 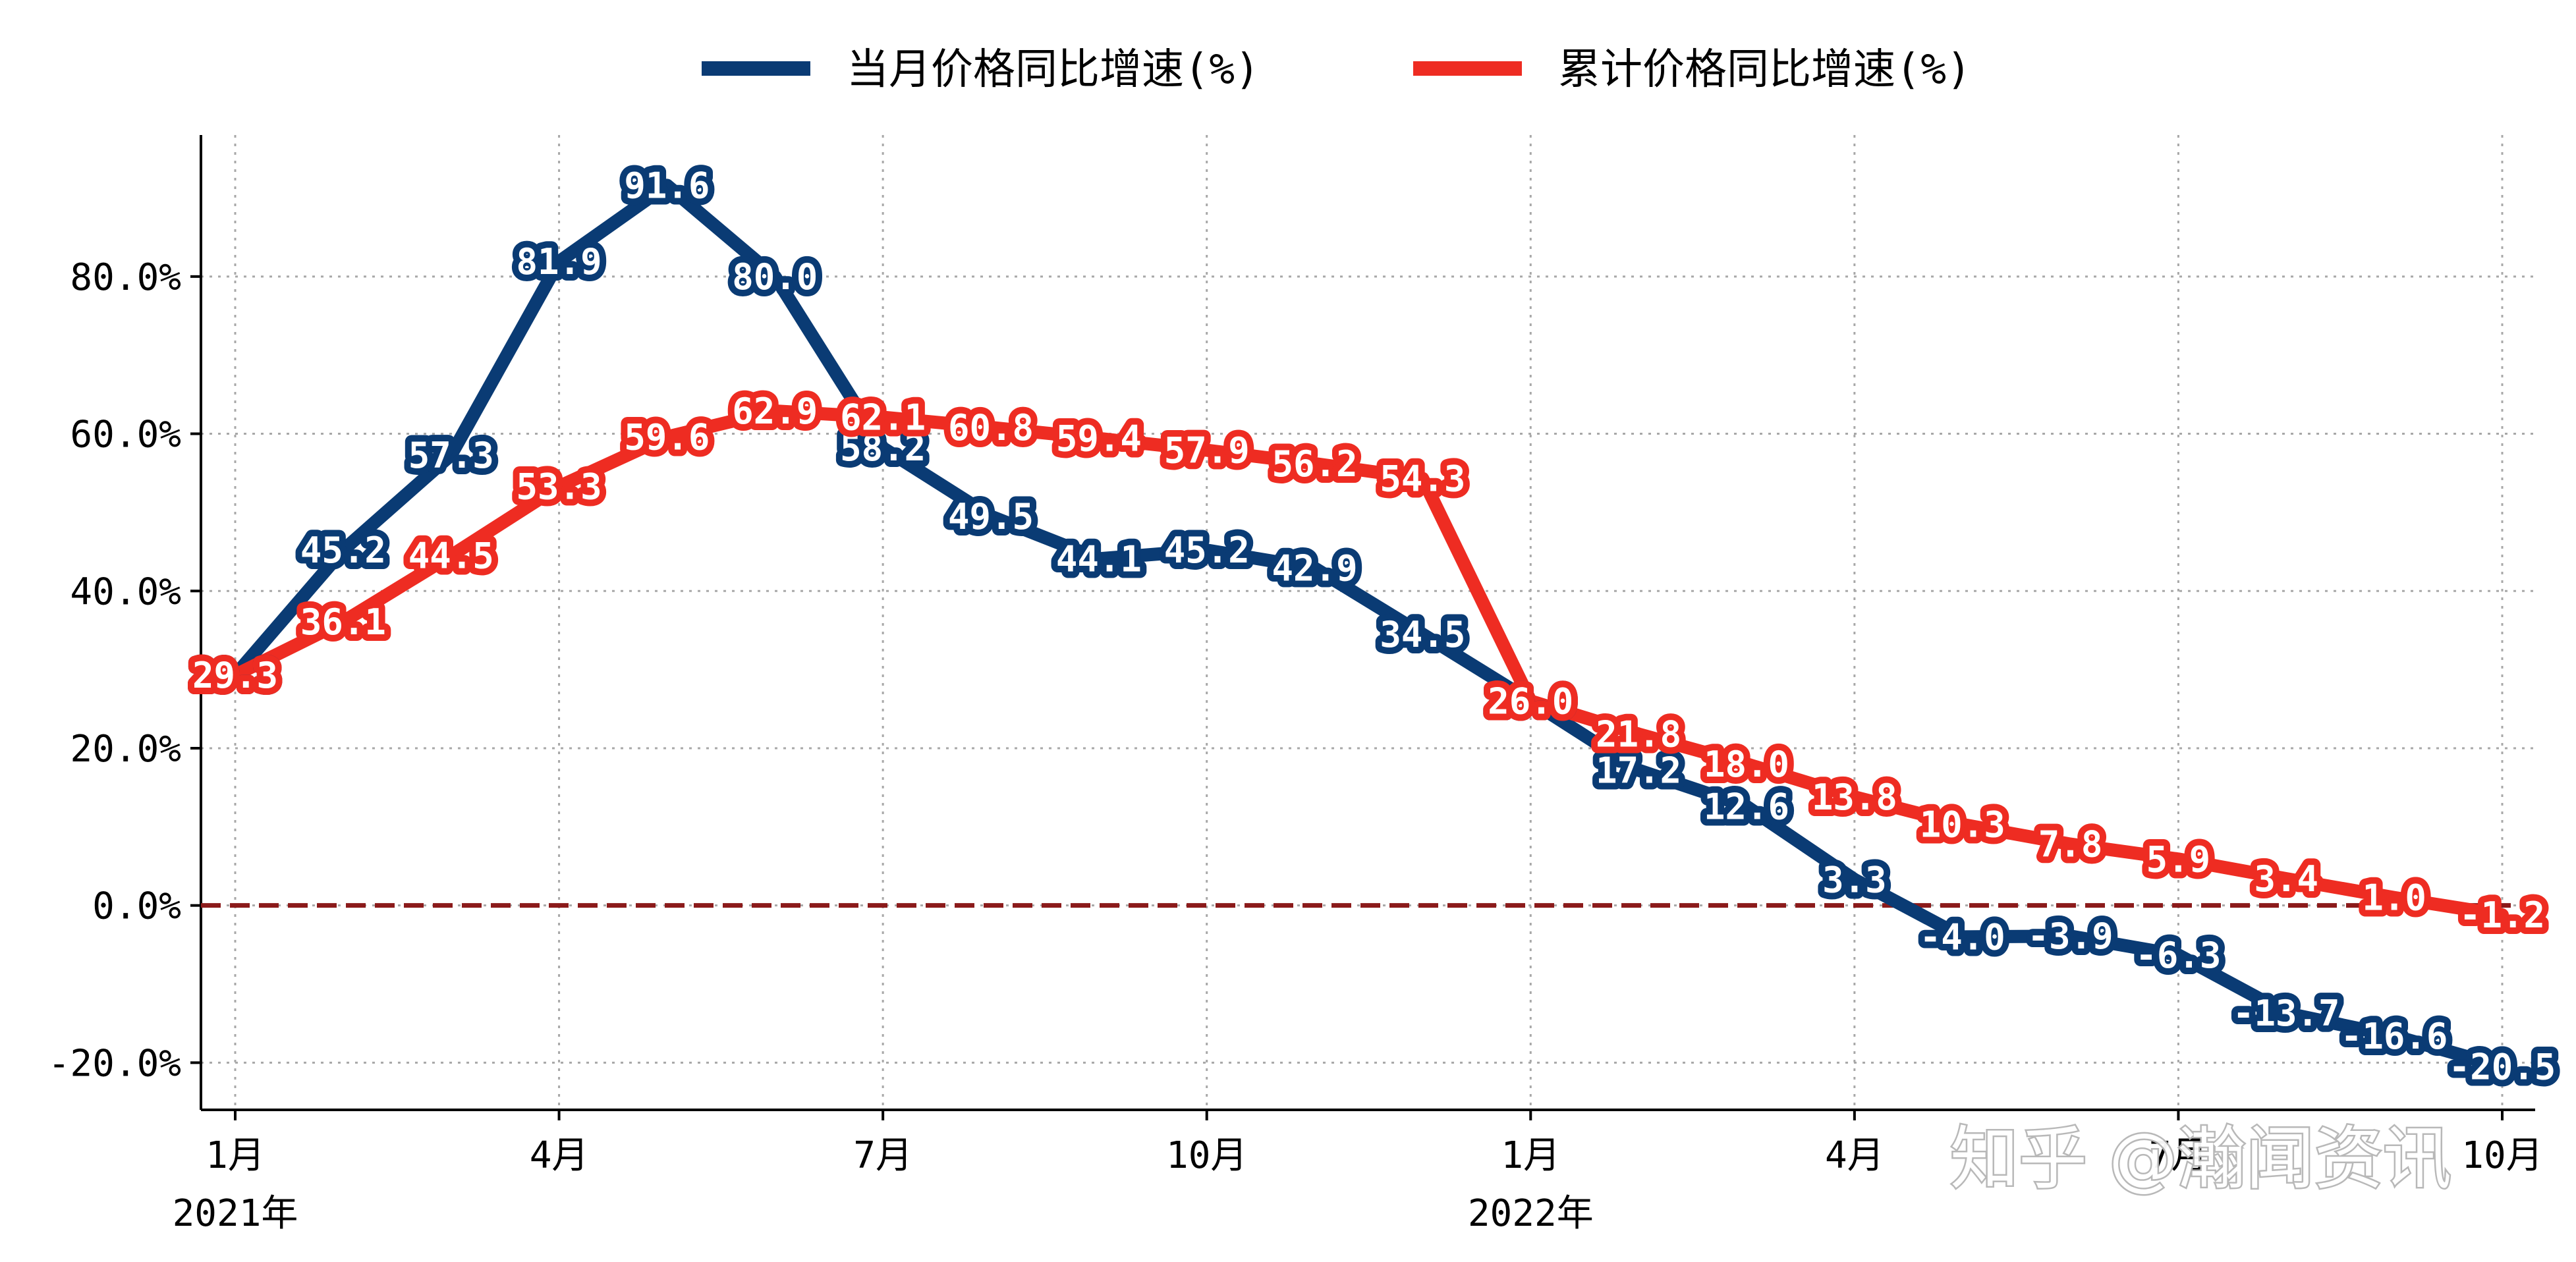 What do you see at coordinates (1854, 797) in the screenshot?
I see `data-label-cumulative: 13.8` at bounding box center [1854, 797].